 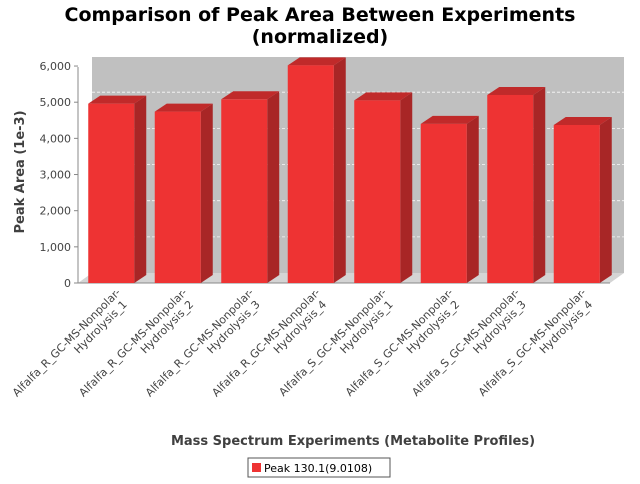 I want to click on legend: Peak 130.1(9.0108), so click(x=319, y=467).